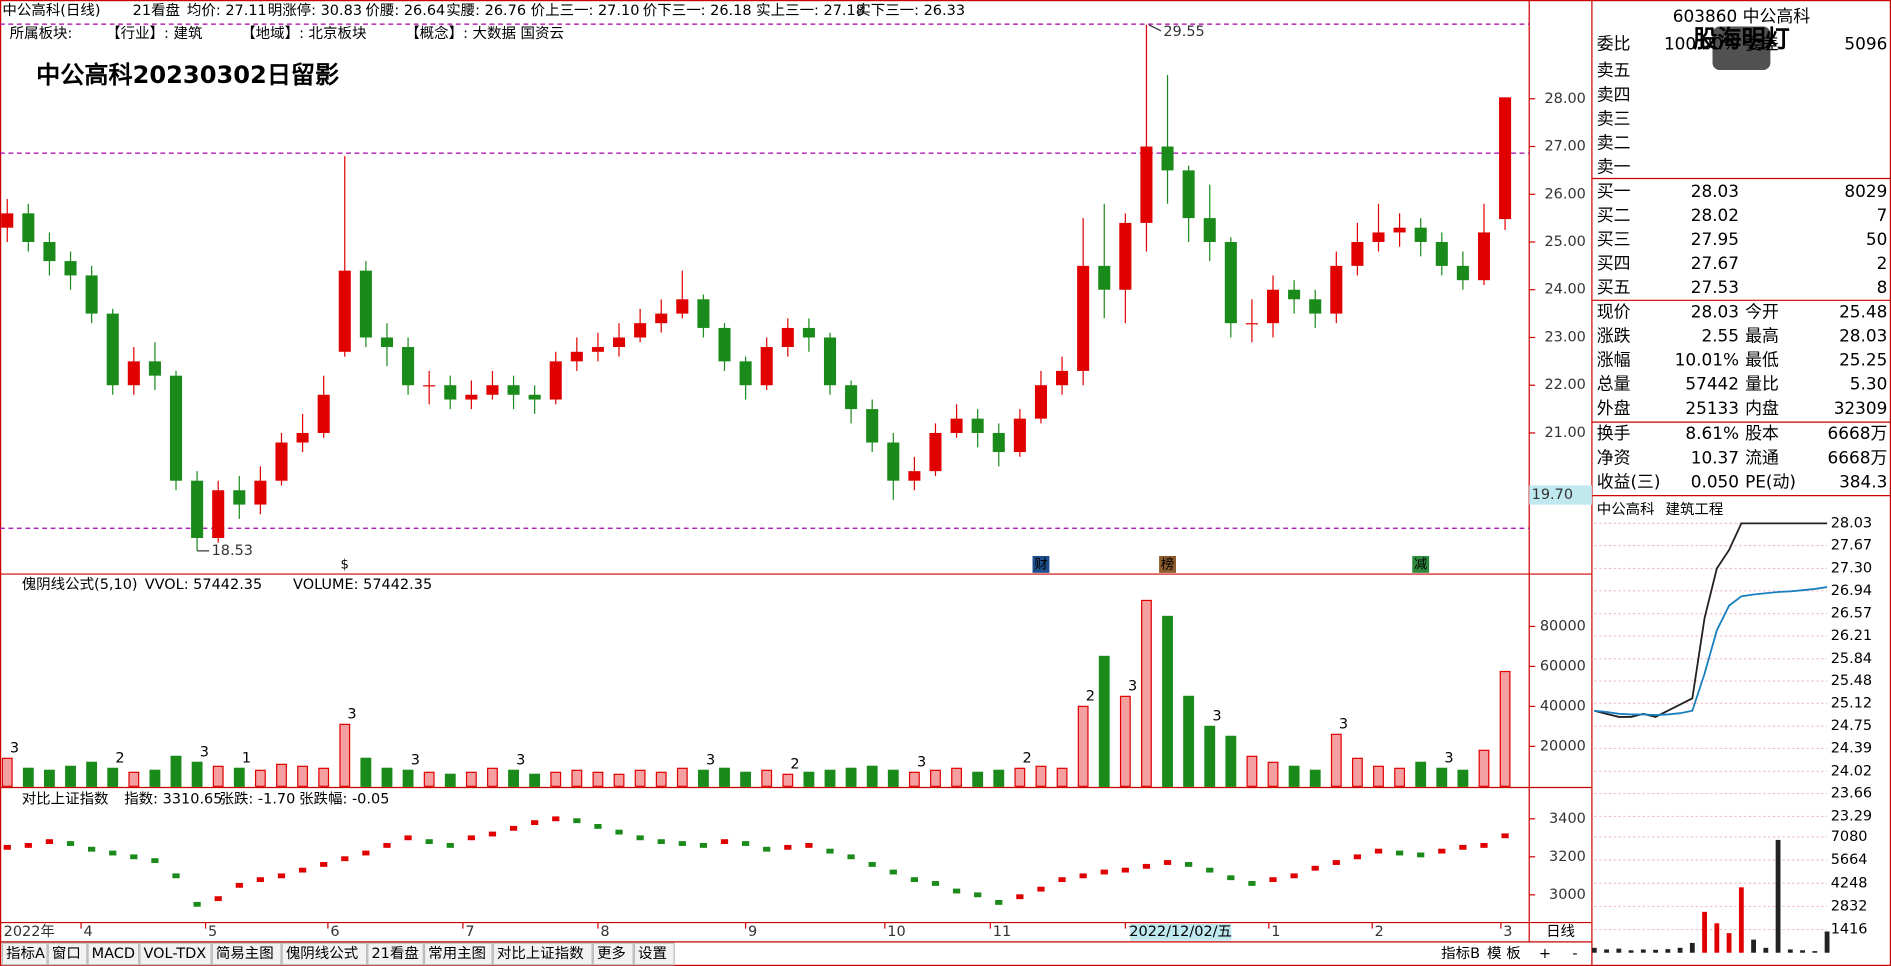 The image size is (1891, 966). I want to click on tab-label: MACD, so click(113, 954).